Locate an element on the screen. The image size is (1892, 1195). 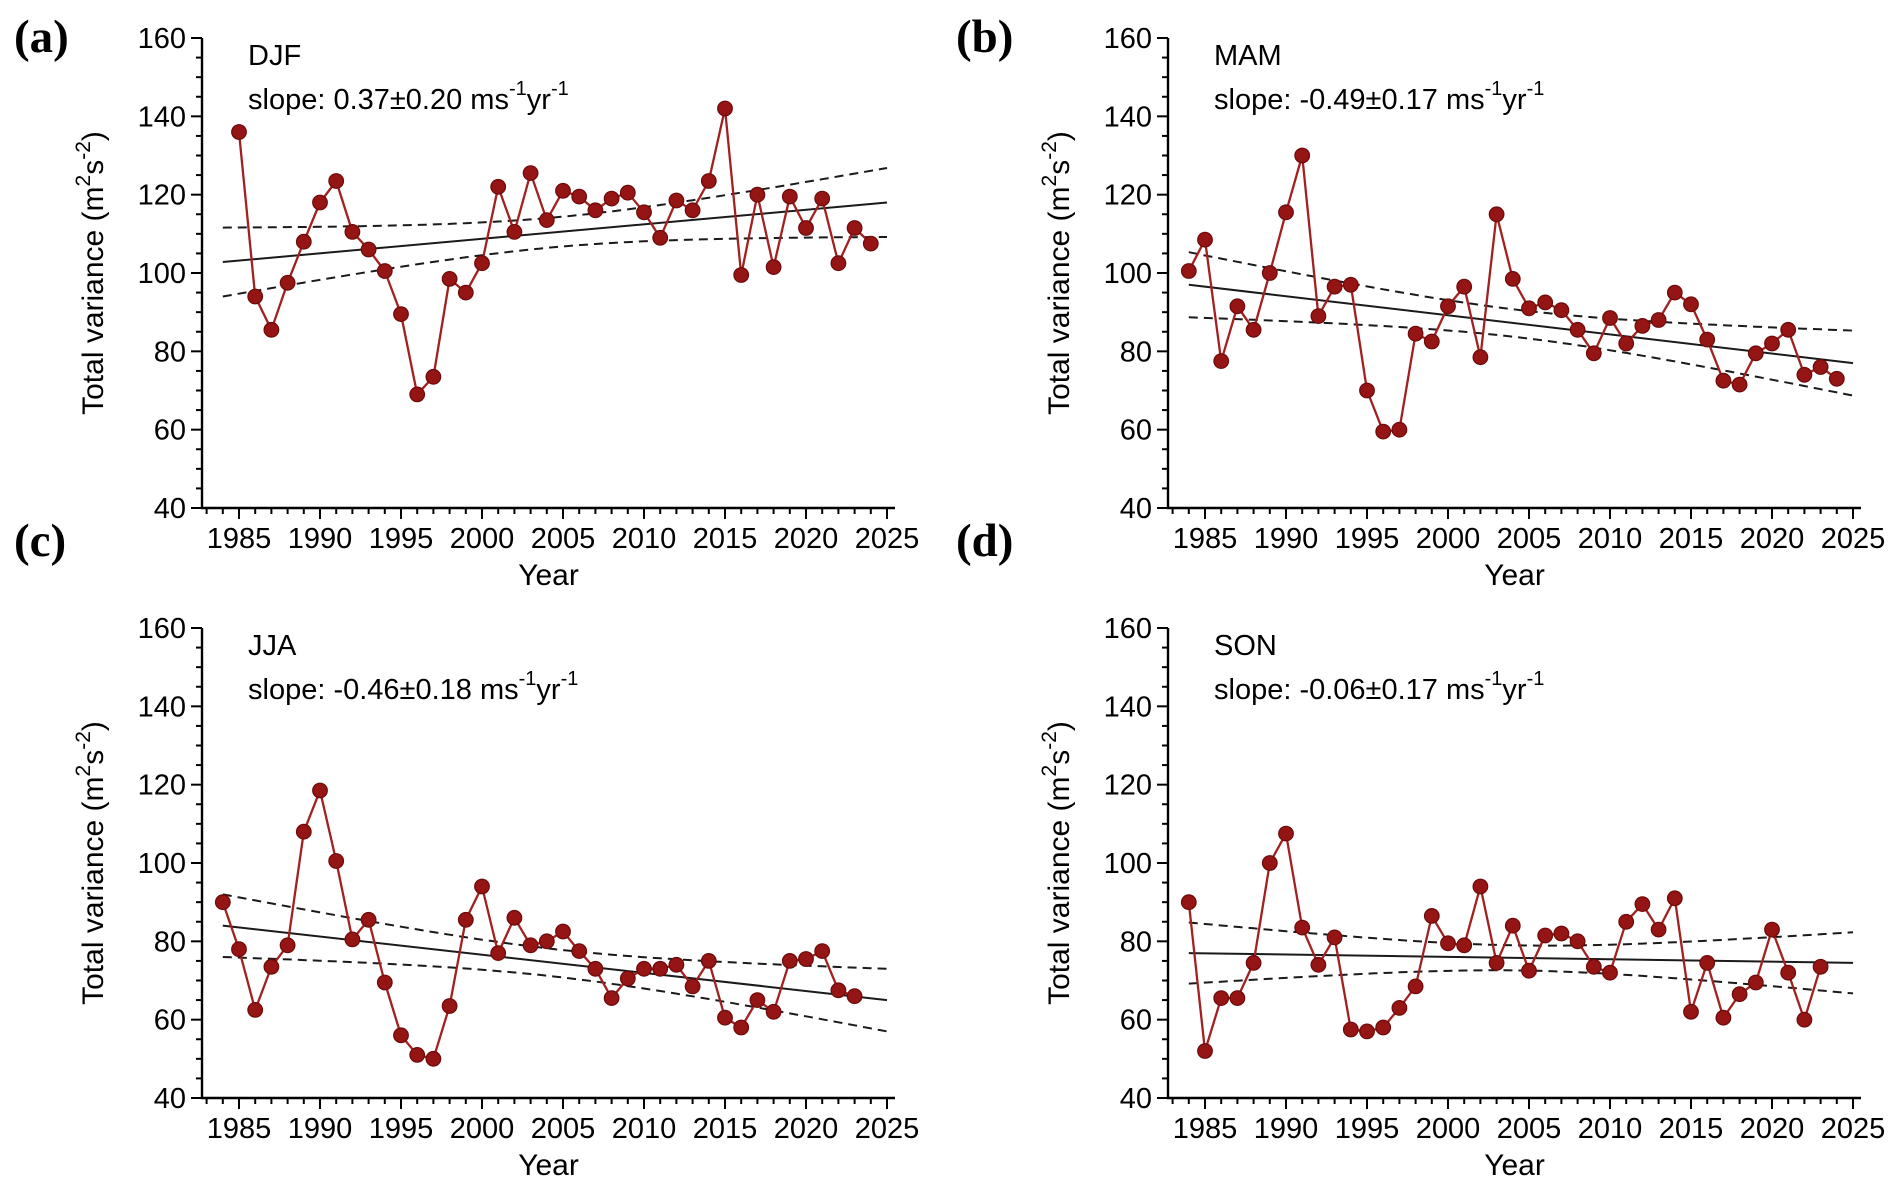
x-tick-label: 1995 is located at coordinates (401, 1129).